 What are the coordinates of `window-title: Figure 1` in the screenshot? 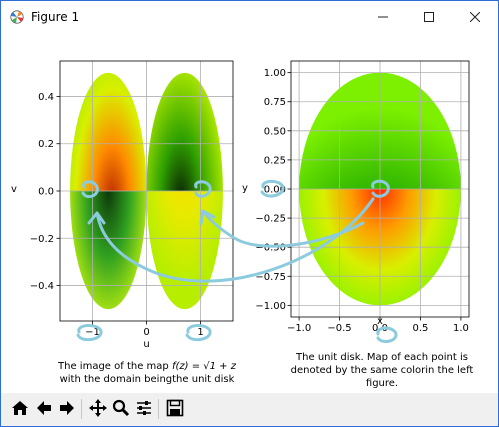 It's located at (55, 17).